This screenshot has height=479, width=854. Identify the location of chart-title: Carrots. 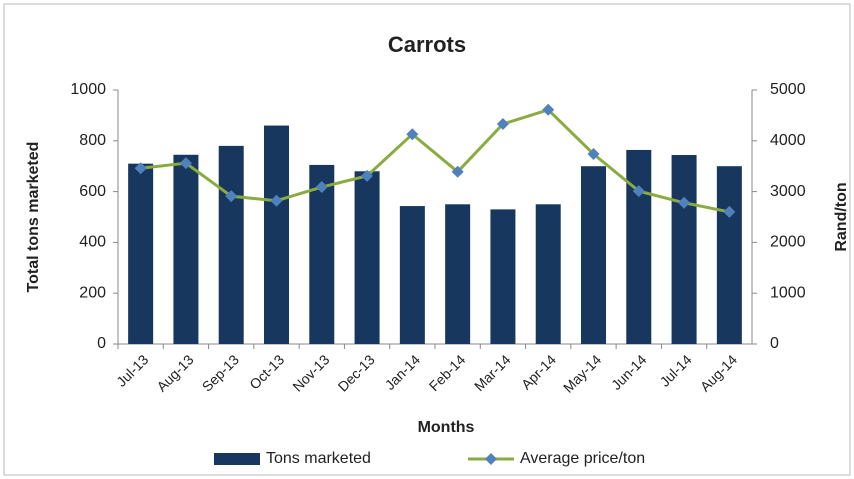
(427, 44).